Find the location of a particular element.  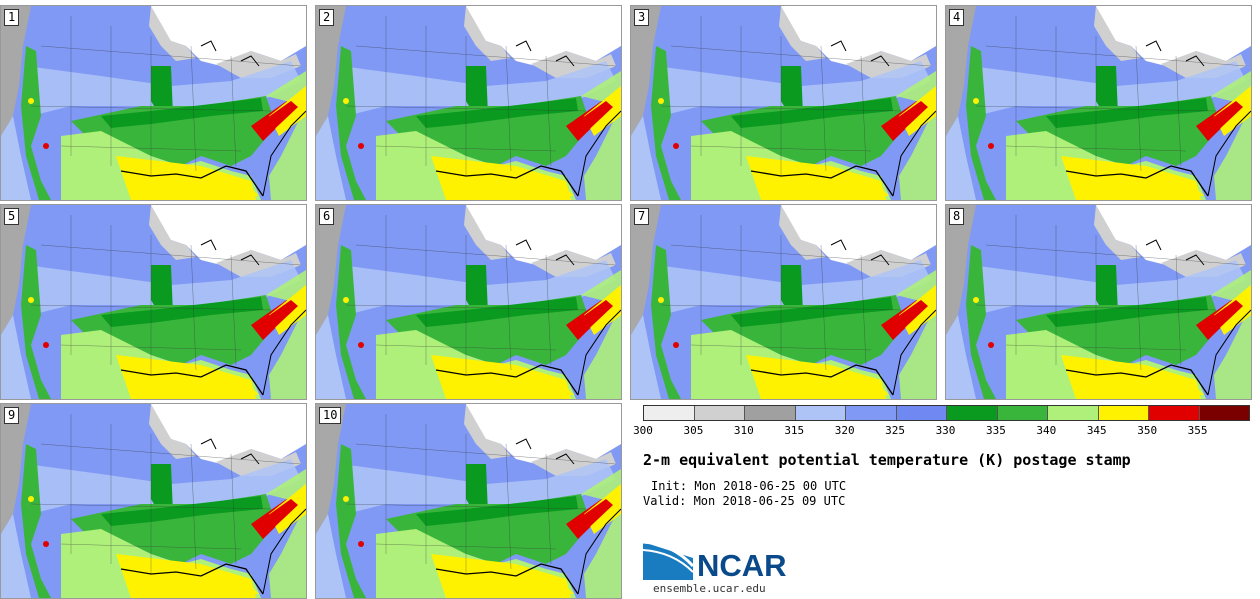

ensemble-member-panel-3: 3 is located at coordinates (783, 103).